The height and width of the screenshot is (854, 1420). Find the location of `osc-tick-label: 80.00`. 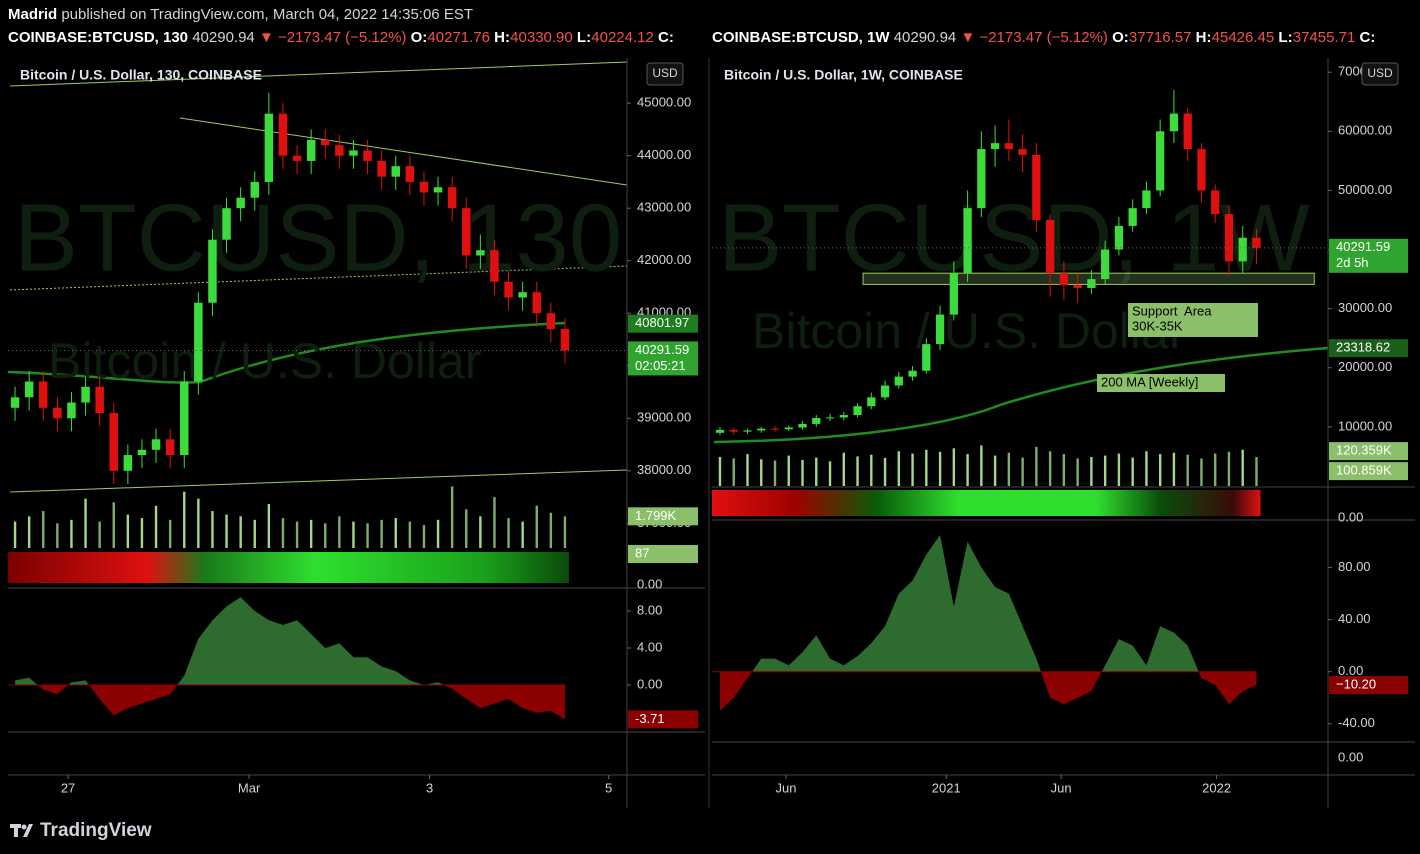

osc-tick-label: 80.00 is located at coordinates (1354, 566).